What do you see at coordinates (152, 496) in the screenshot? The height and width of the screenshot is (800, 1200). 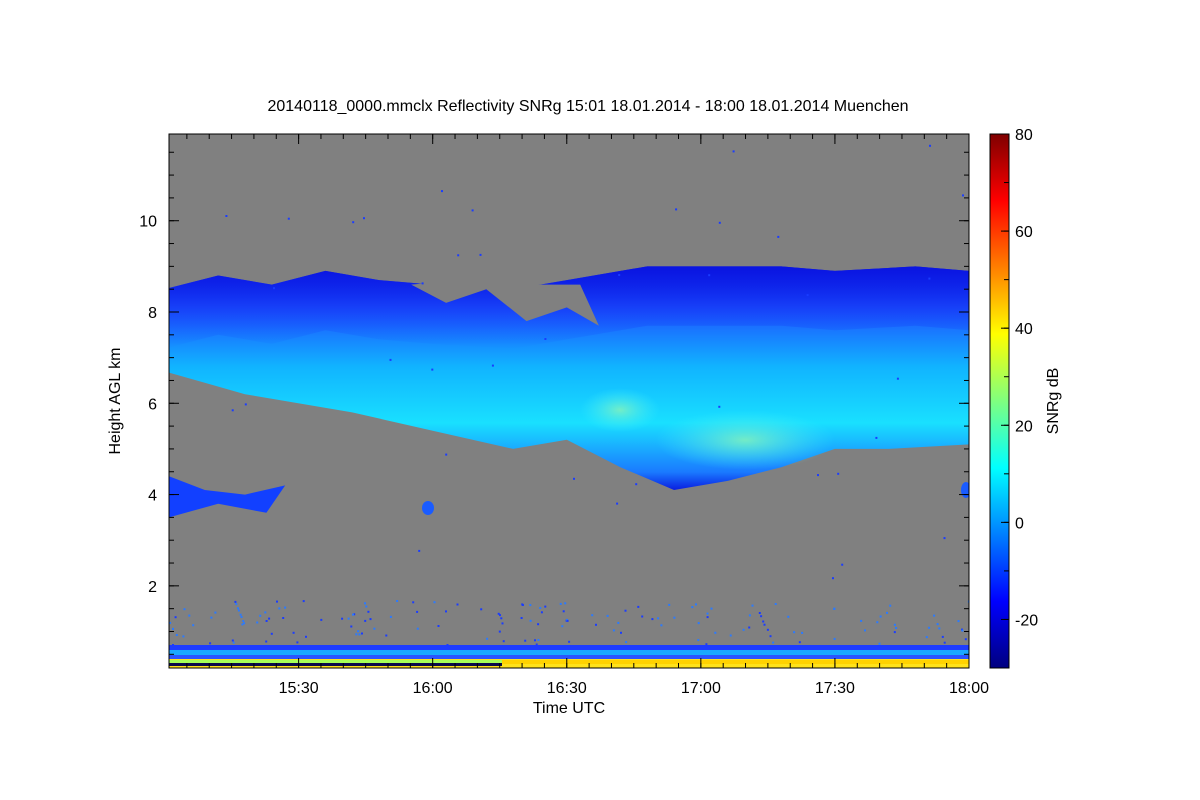 I see `y-tick-label: 4` at bounding box center [152, 496].